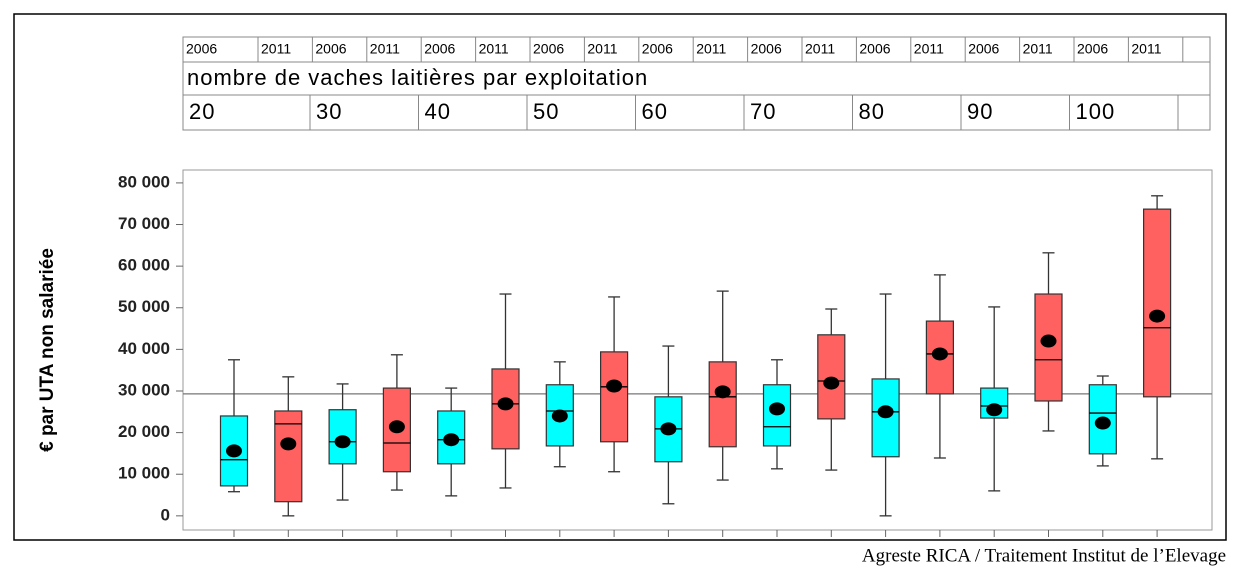 The height and width of the screenshot is (568, 1234). What do you see at coordinates (980, 111) in the screenshot?
I see `group-label: 90` at bounding box center [980, 111].